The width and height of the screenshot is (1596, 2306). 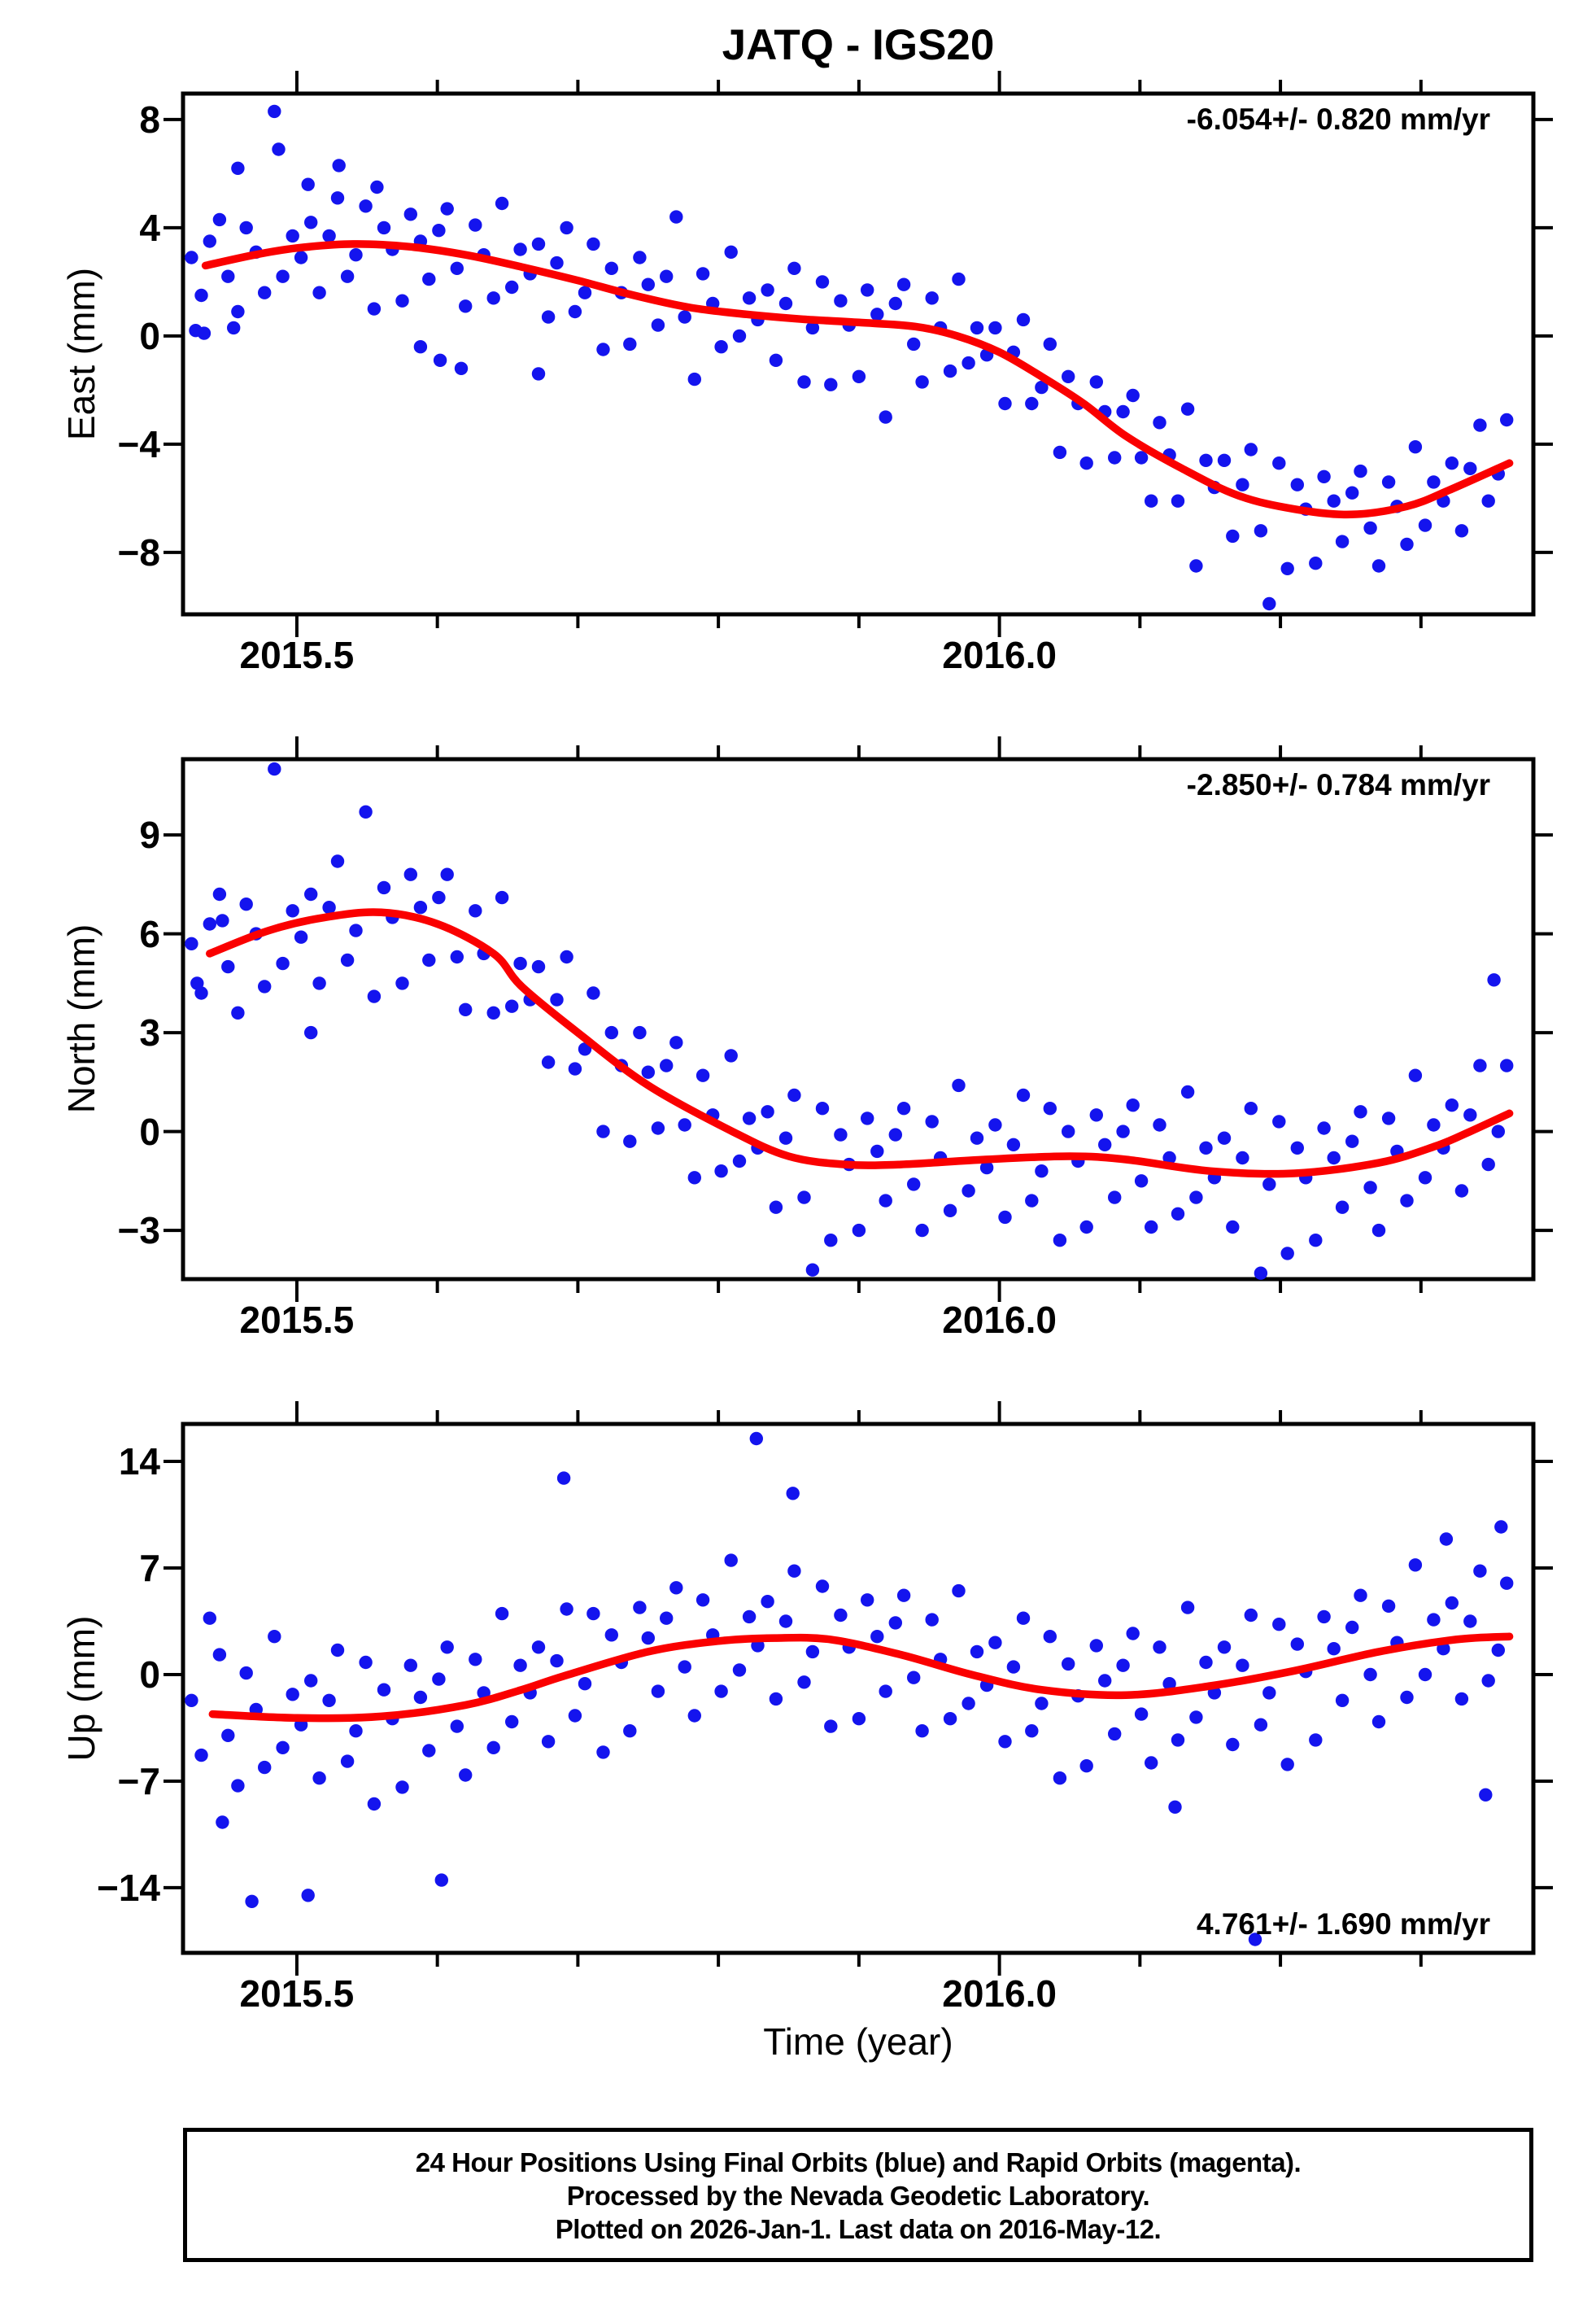 I want to click on y-tick-label-east: 8, so click(x=149, y=119).